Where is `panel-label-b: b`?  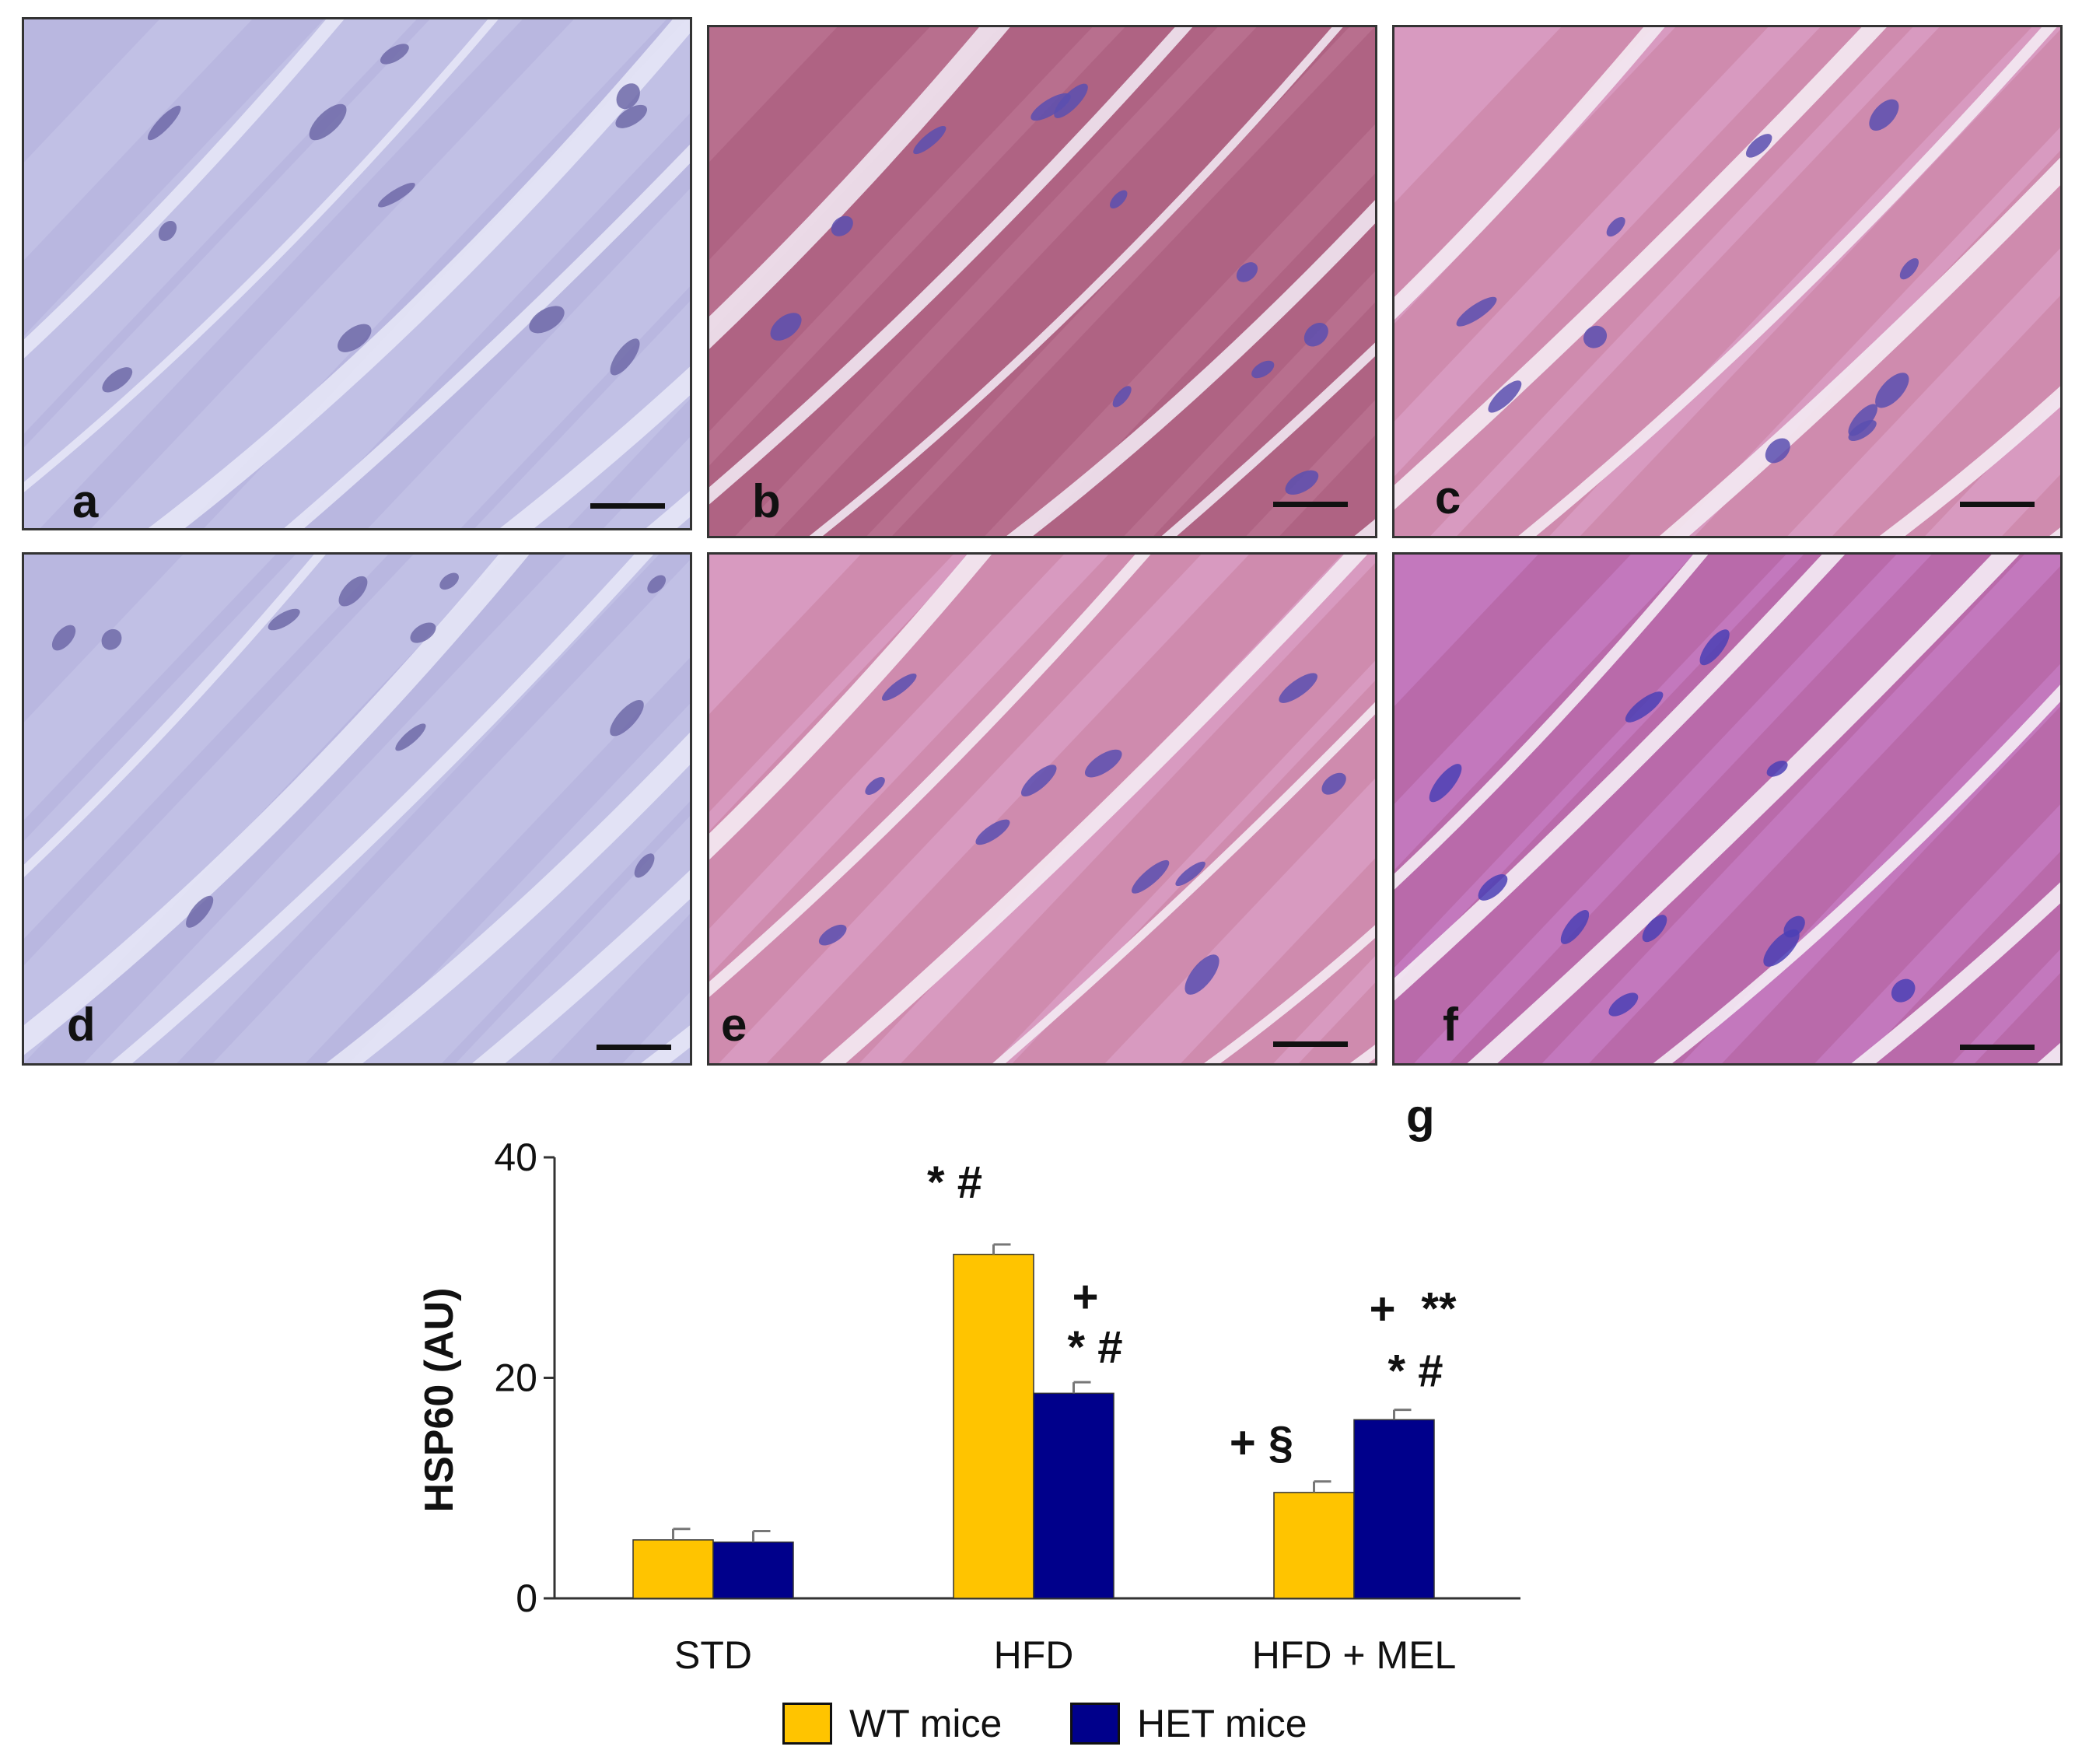
panel-label-b: b is located at coordinates (767, 501).